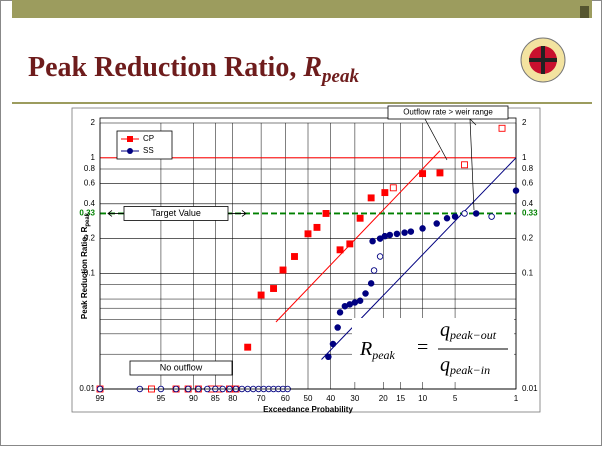 The image size is (602, 451). What do you see at coordinates (530, 213) in the screenshot?
I see `target2-tick-label: 0.33` at bounding box center [530, 213].